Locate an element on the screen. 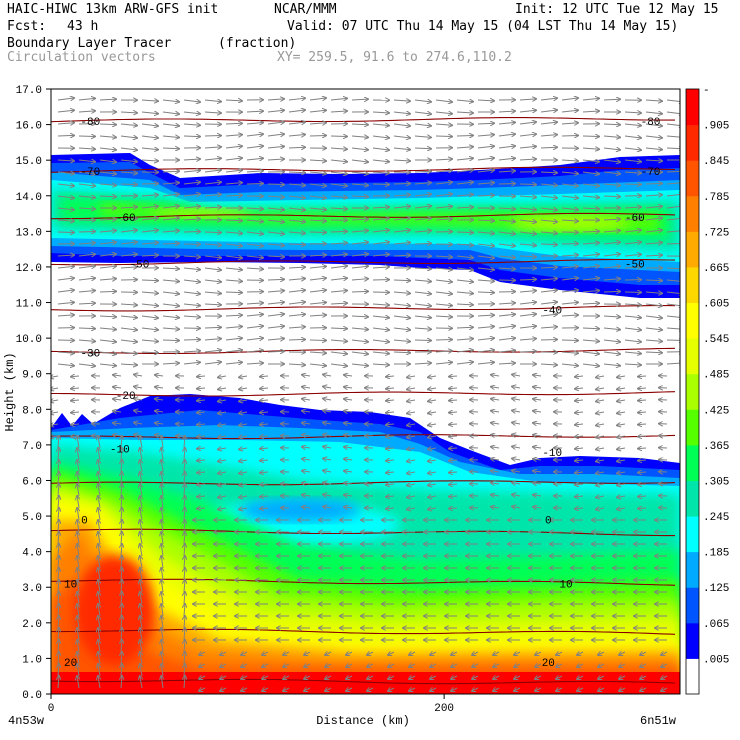  colorbar-label: .185 is located at coordinates (716, 554).